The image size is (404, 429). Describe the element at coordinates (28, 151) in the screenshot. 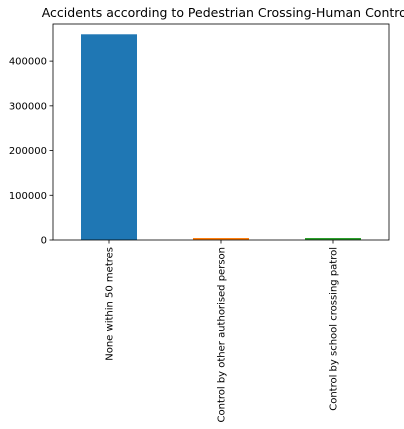

I see `y-tick-label: 200000` at that location.